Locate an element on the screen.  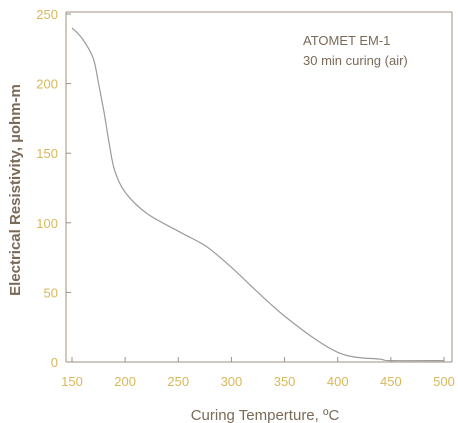
y-tick-label: 200 is located at coordinates (47, 84).